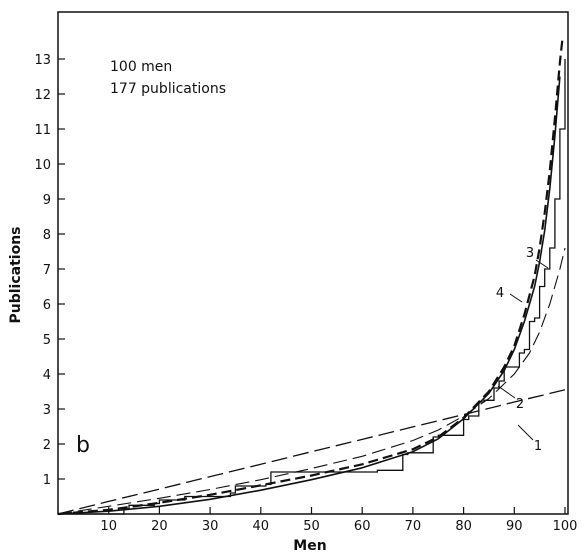 The width and height of the screenshot is (582, 554). What do you see at coordinates (500, 293) in the screenshot?
I see `series-4-label: 4` at bounding box center [500, 293].